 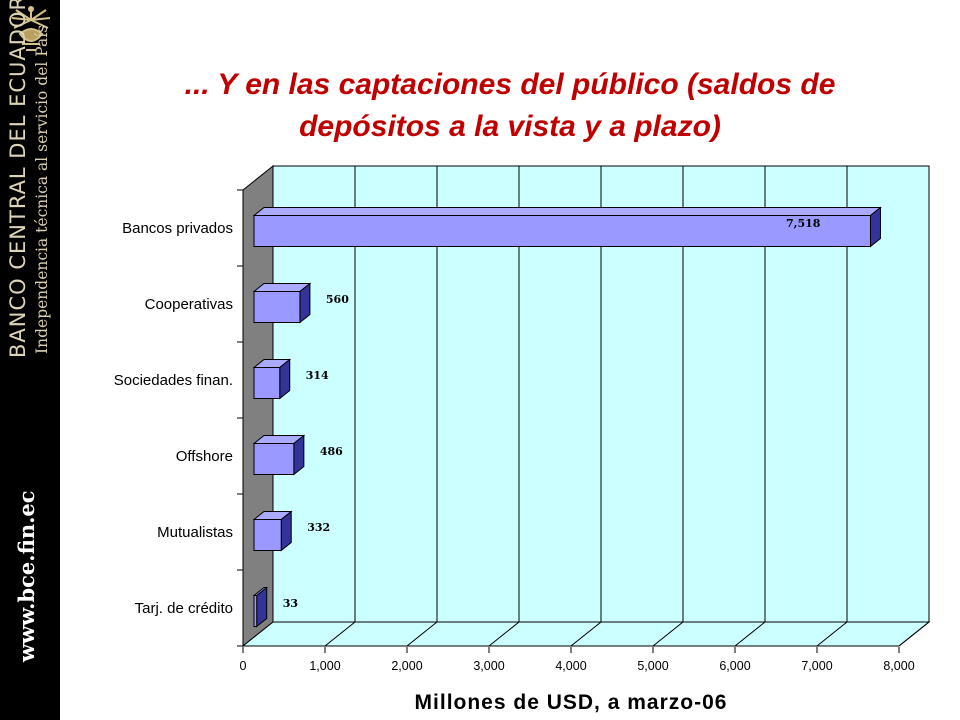 I want to click on data-label: 560, so click(x=337, y=299).